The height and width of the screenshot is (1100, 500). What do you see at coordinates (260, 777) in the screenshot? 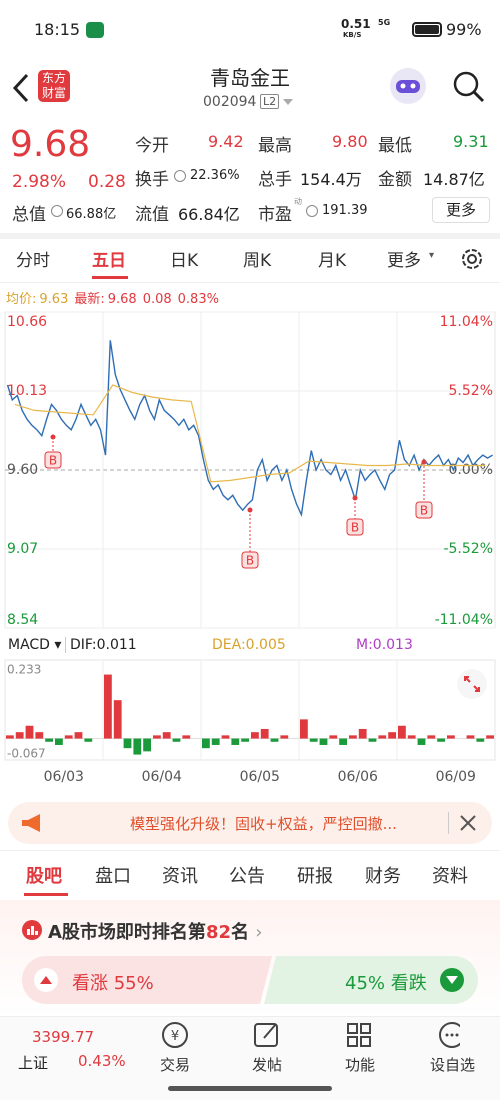
I see `x-tick-label: 06/05` at bounding box center [260, 777].